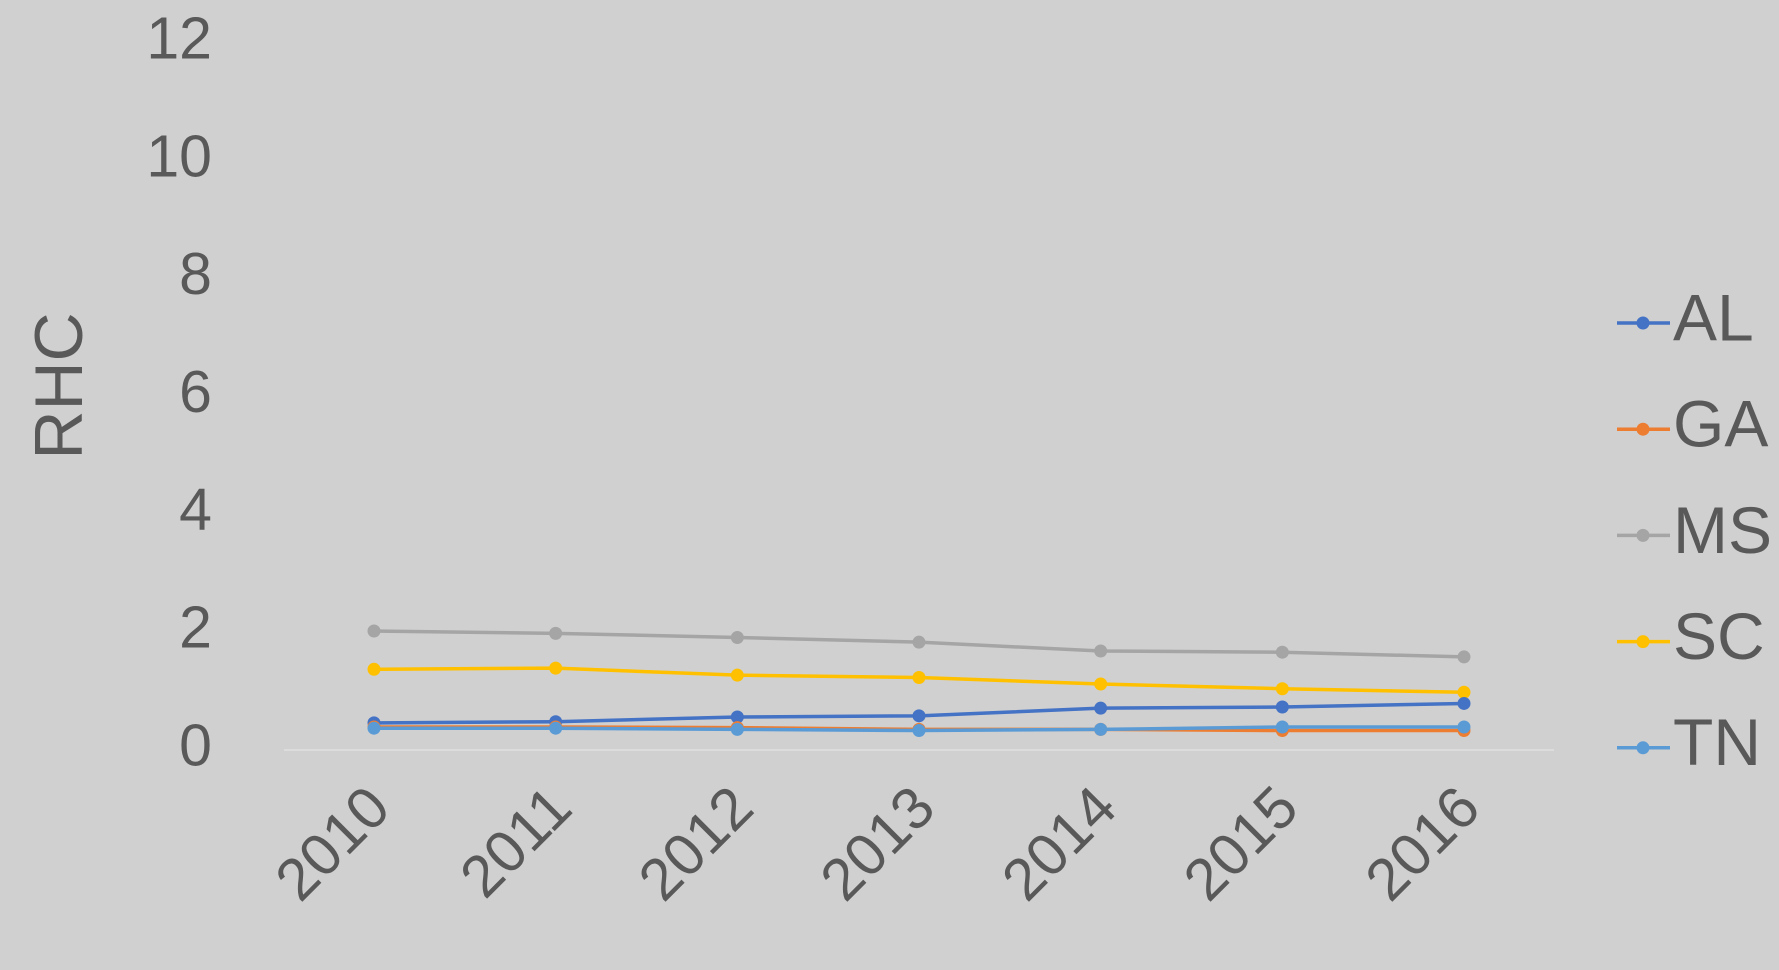  I want to click on y-axis-label: RHC, so click(59, 385).